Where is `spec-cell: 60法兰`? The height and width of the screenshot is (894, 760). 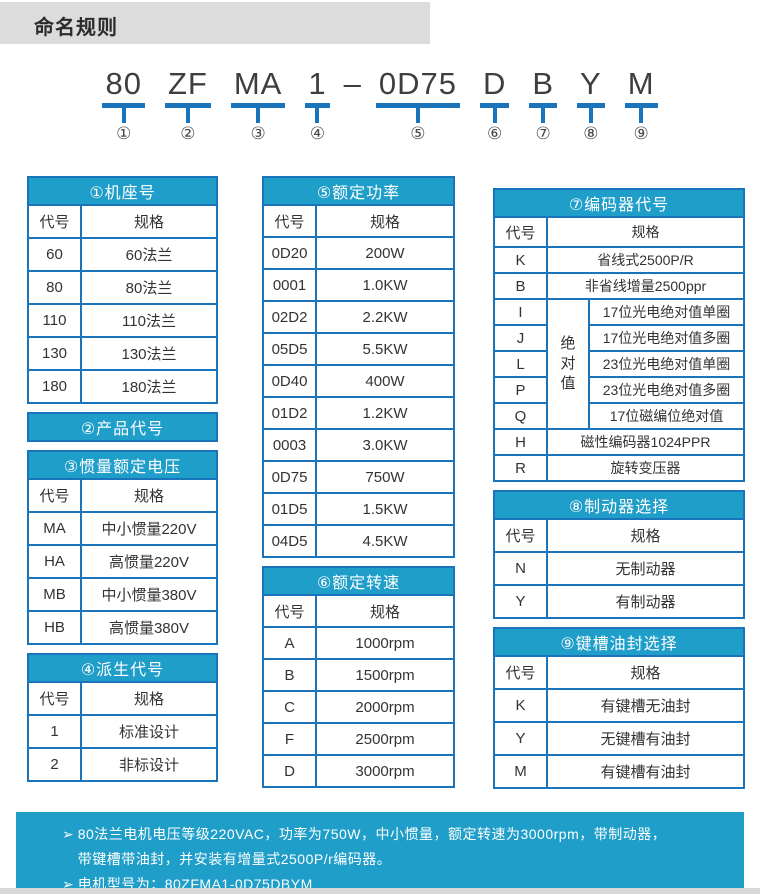
spec-cell: 60法兰 is located at coordinates (149, 254).